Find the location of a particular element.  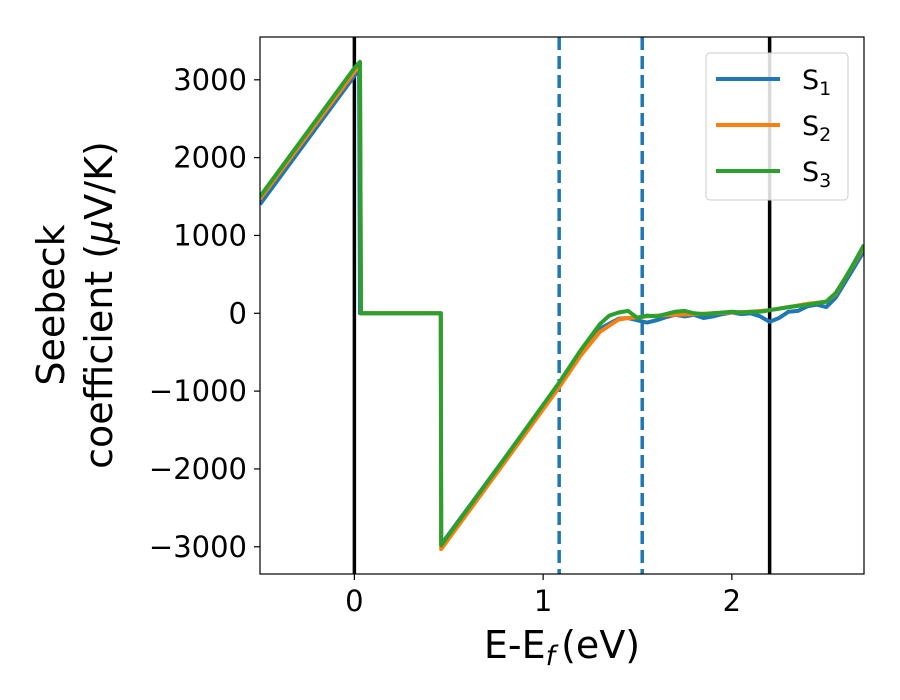

y-tick-label: 1000 is located at coordinates (210, 235).